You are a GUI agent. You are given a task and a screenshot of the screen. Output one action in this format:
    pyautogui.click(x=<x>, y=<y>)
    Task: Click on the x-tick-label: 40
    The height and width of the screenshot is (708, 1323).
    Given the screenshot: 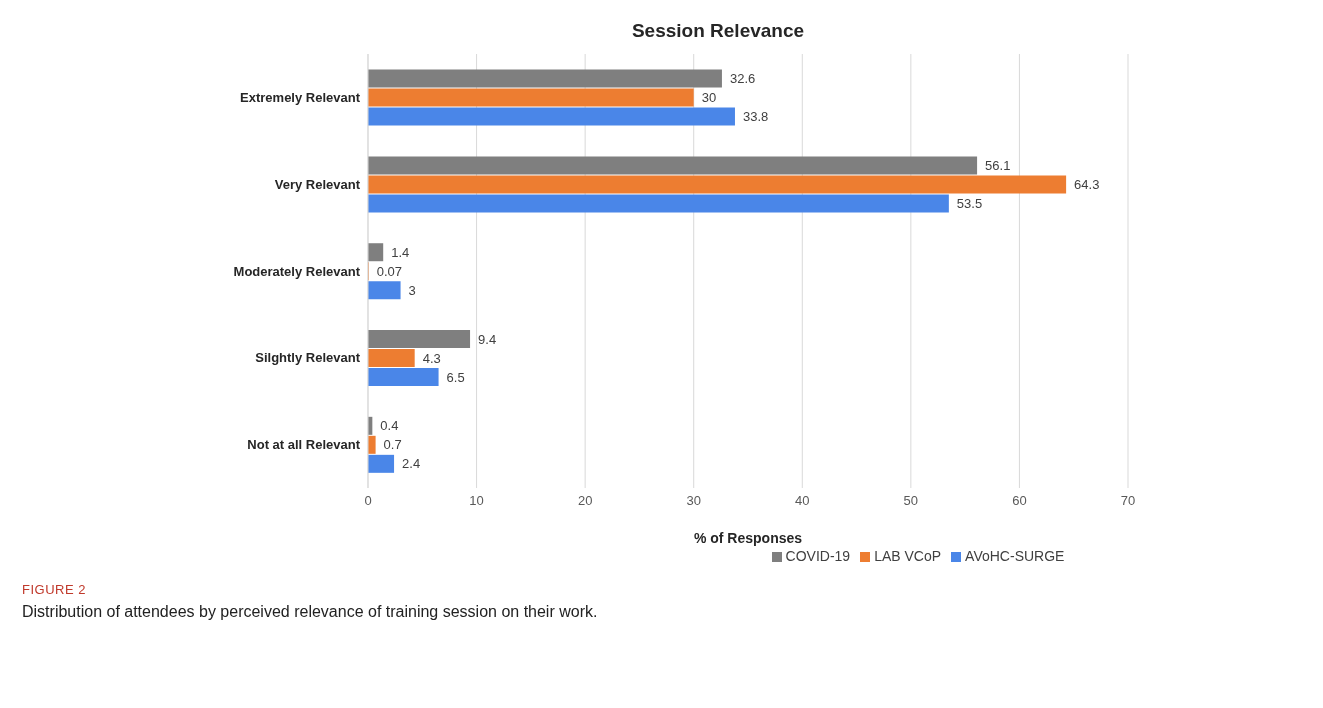 What is the action you would take?
    pyautogui.click(x=802, y=501)
    